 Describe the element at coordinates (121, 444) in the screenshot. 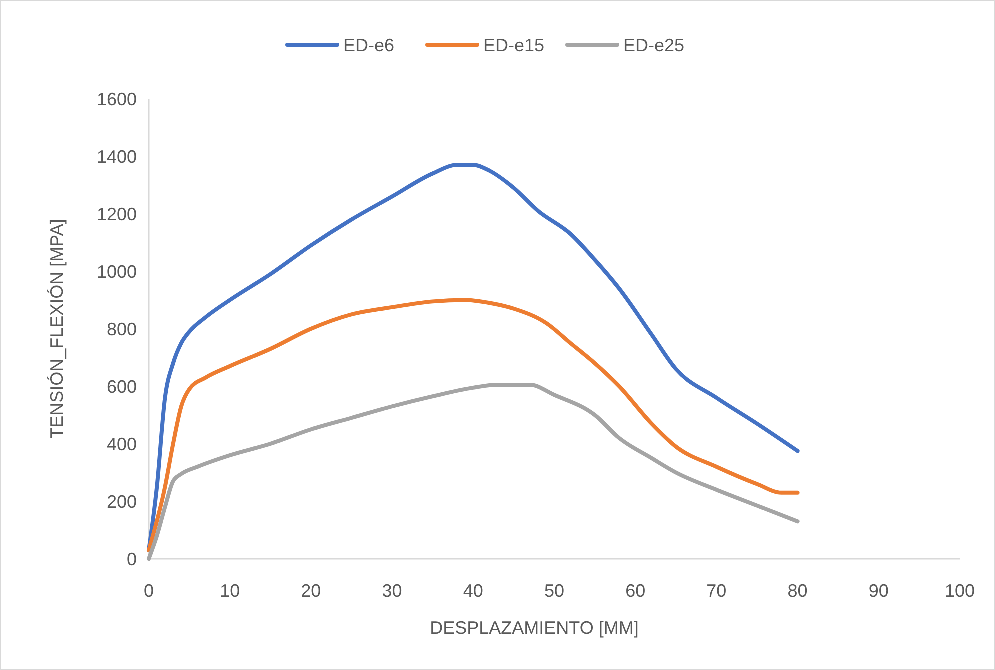

I see `y-tick-label: 400` at that location.